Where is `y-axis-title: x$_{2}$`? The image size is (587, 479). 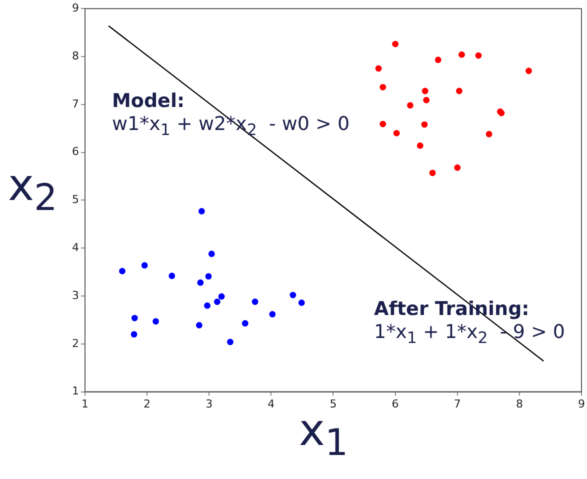 y-axis-title: x$_{2}$ is located at coordinates (33, 189).